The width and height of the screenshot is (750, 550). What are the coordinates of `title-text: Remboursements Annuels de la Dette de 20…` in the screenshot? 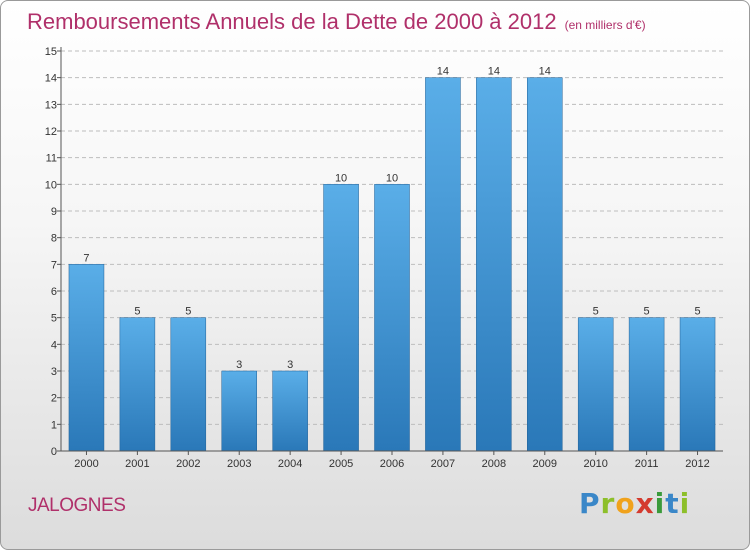 It's located at (292, 21).